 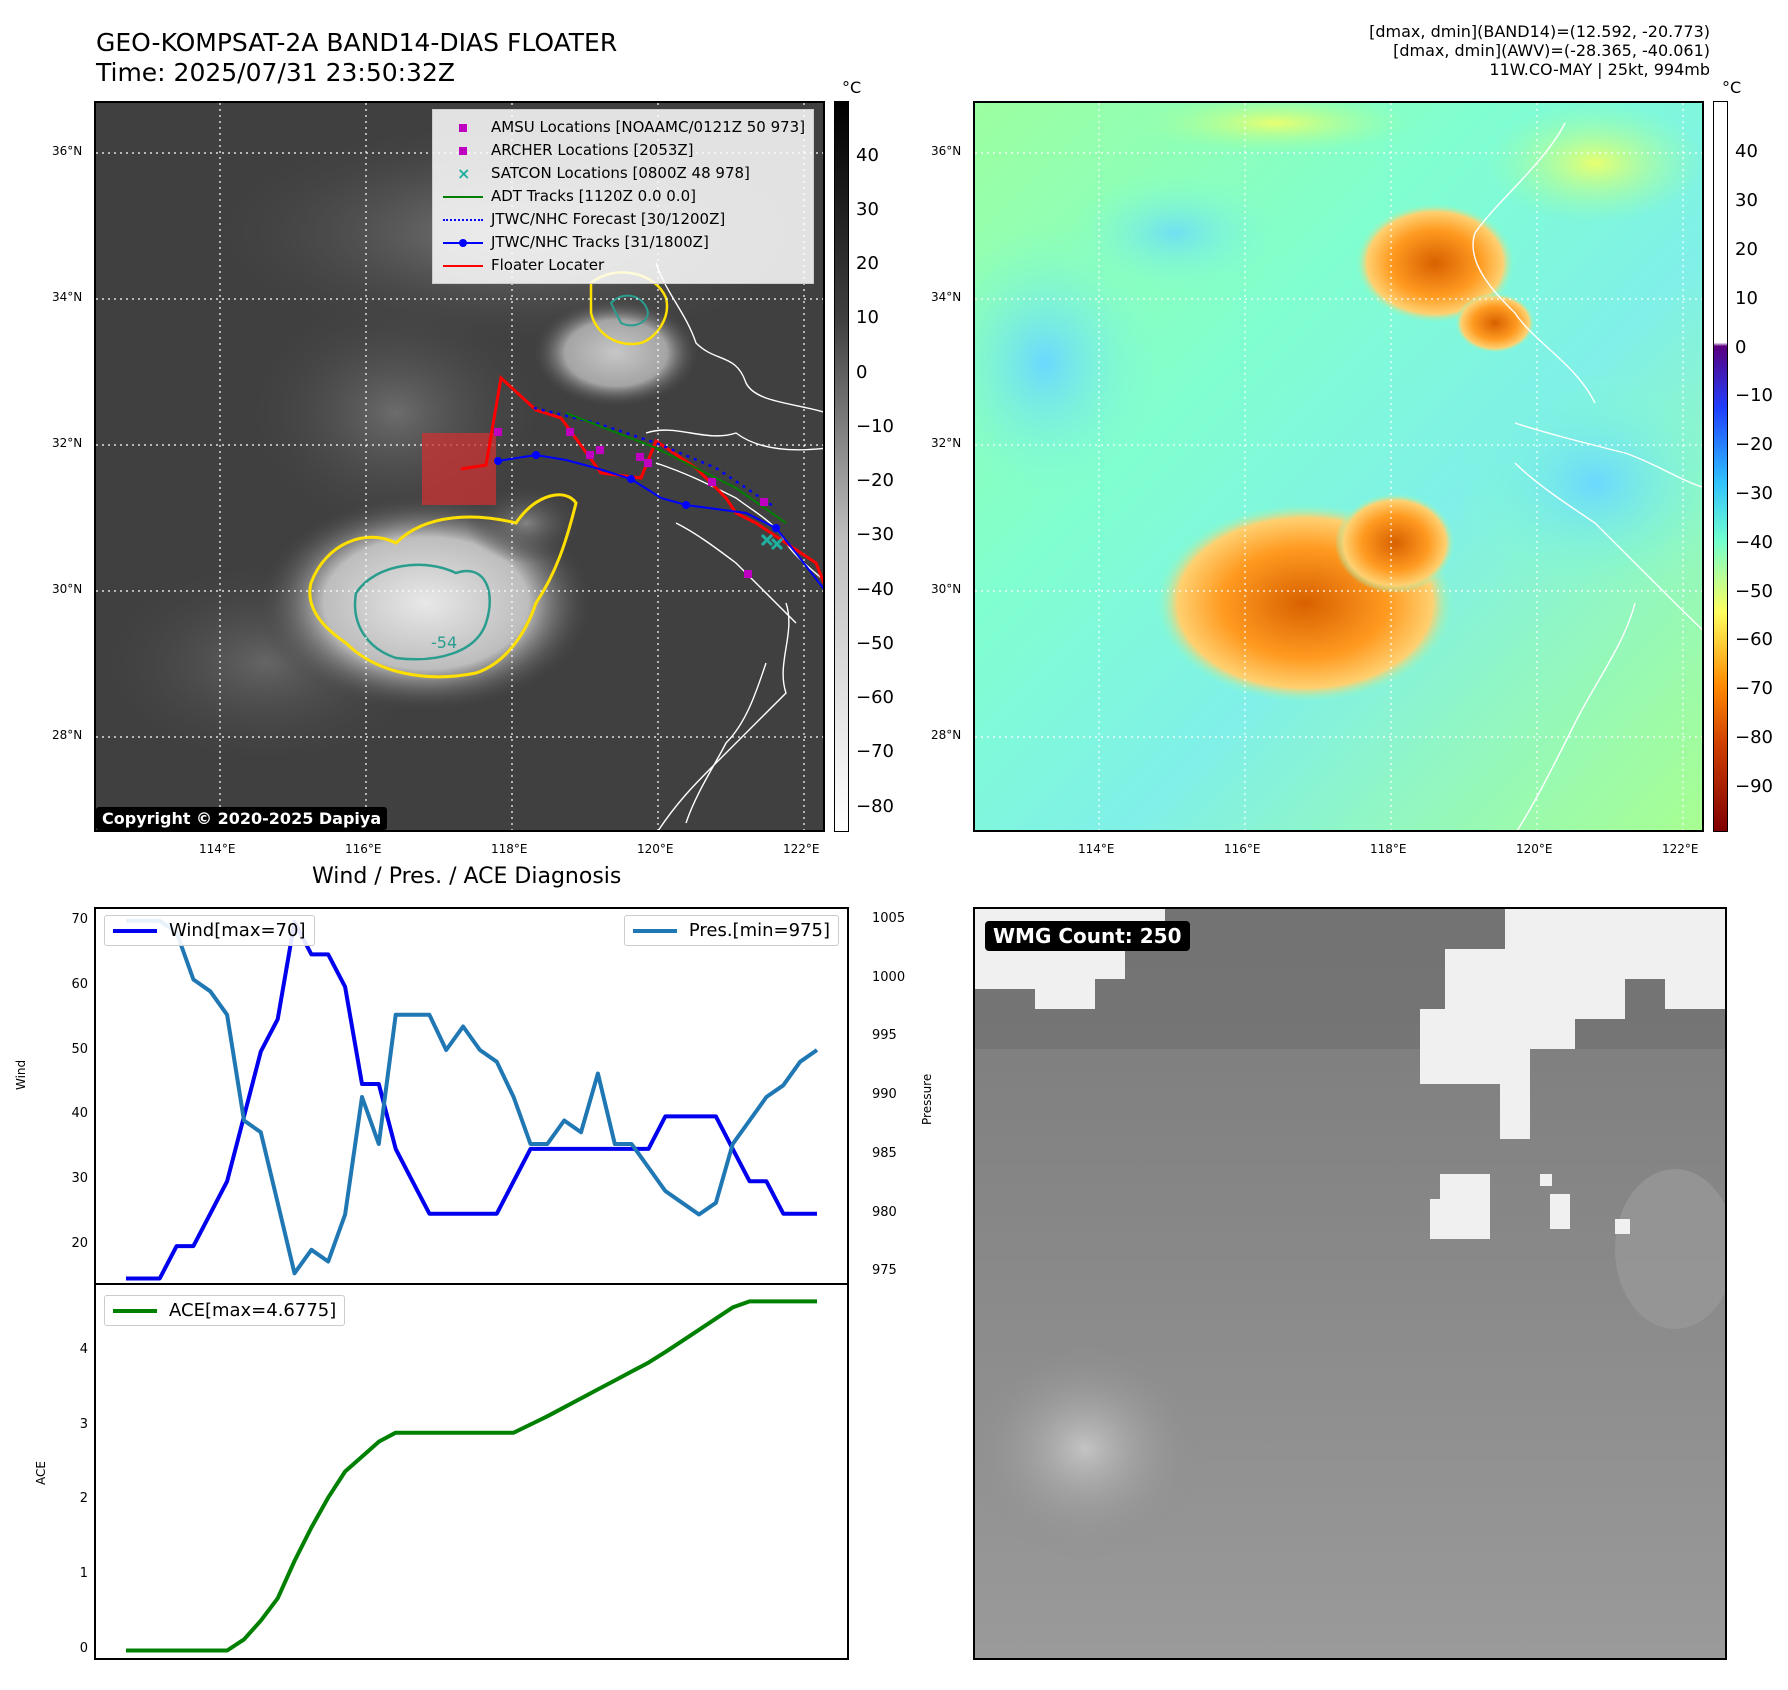 I want to click on floater-box, so click(x=459, y=469).